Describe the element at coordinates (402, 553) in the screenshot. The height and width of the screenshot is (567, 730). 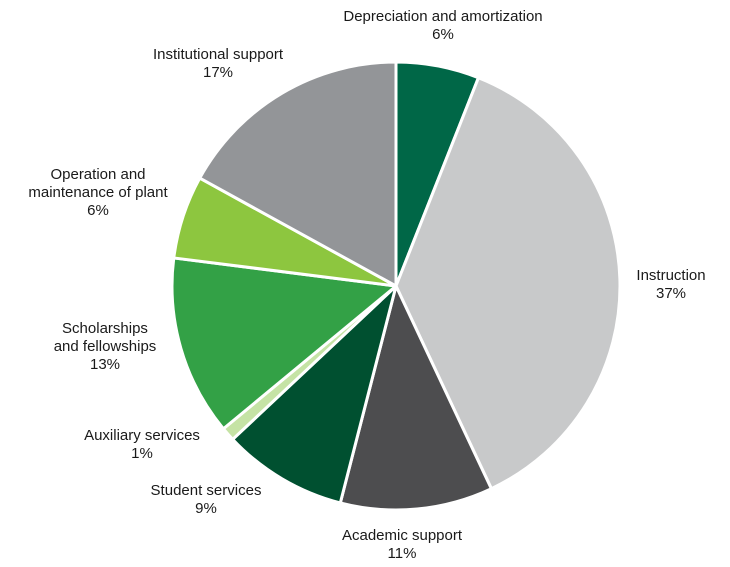
I see `slice-value-label: 11%` at that location.